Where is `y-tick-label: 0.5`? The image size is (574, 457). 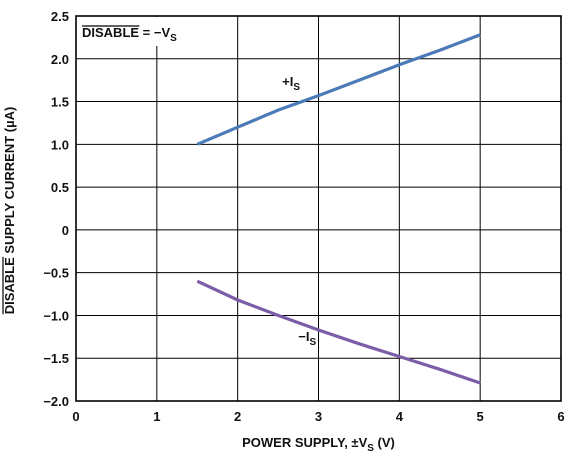 y-tick-label: 0.5 is located at coordinates (60, 187).